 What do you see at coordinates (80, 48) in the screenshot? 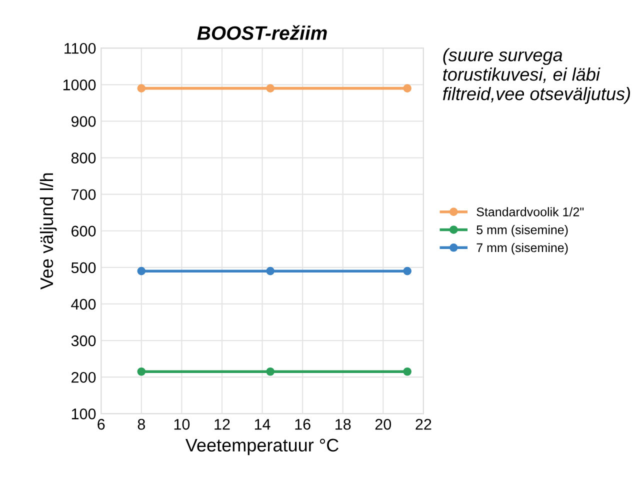
I see `y-tick-label: 1100` at bounding box center [80, 48].